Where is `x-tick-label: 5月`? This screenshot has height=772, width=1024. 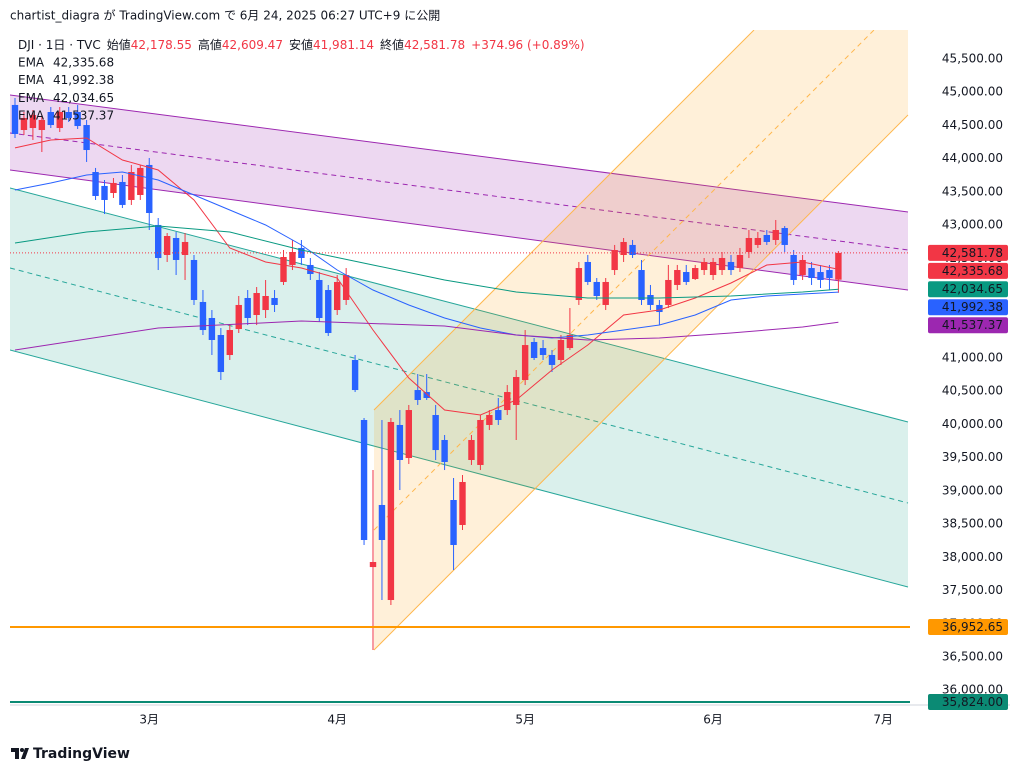 x-tick-label: 5月 is located at coordinates (525, 720).